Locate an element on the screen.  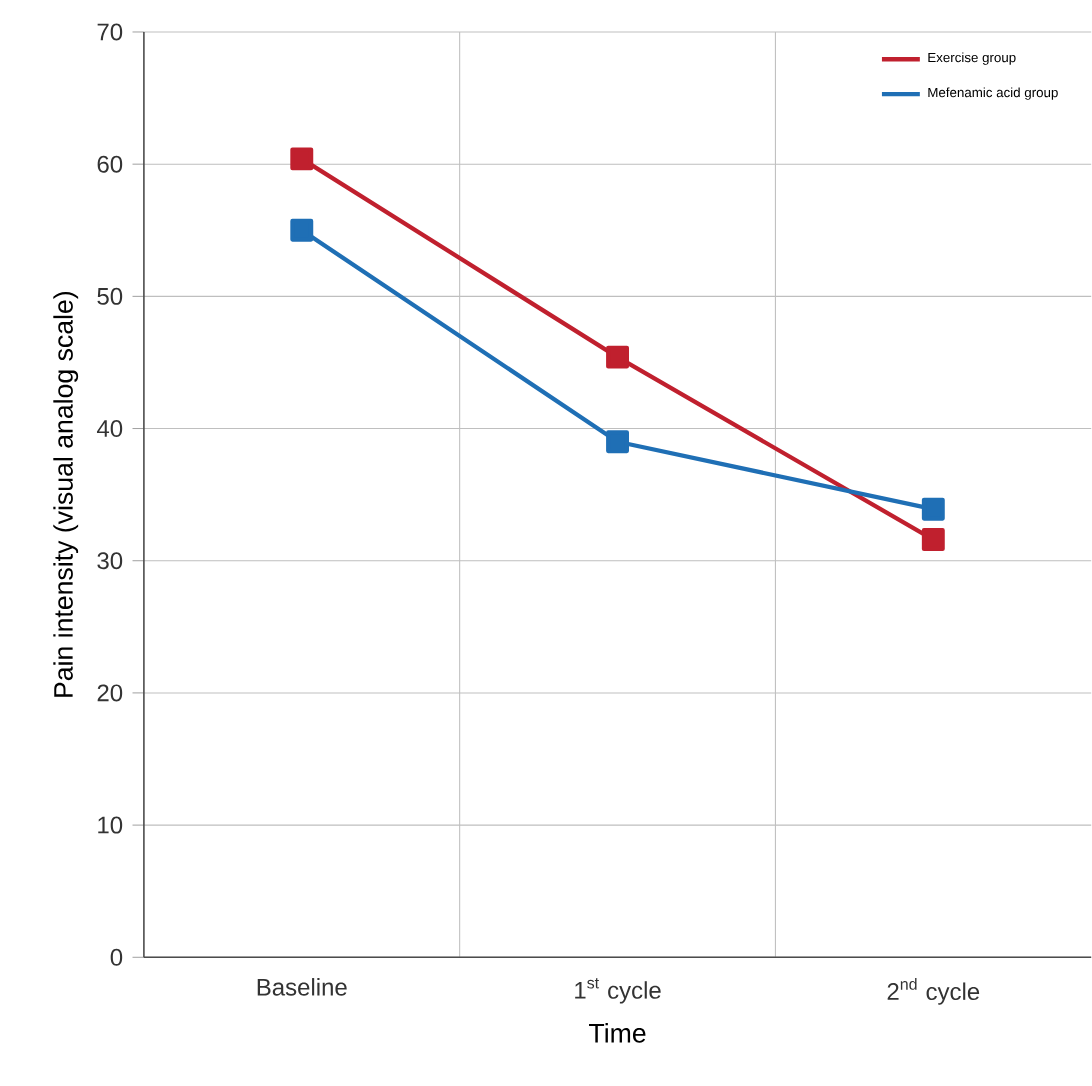
y-tick-label: 40 is located at coordinates (109, 429).